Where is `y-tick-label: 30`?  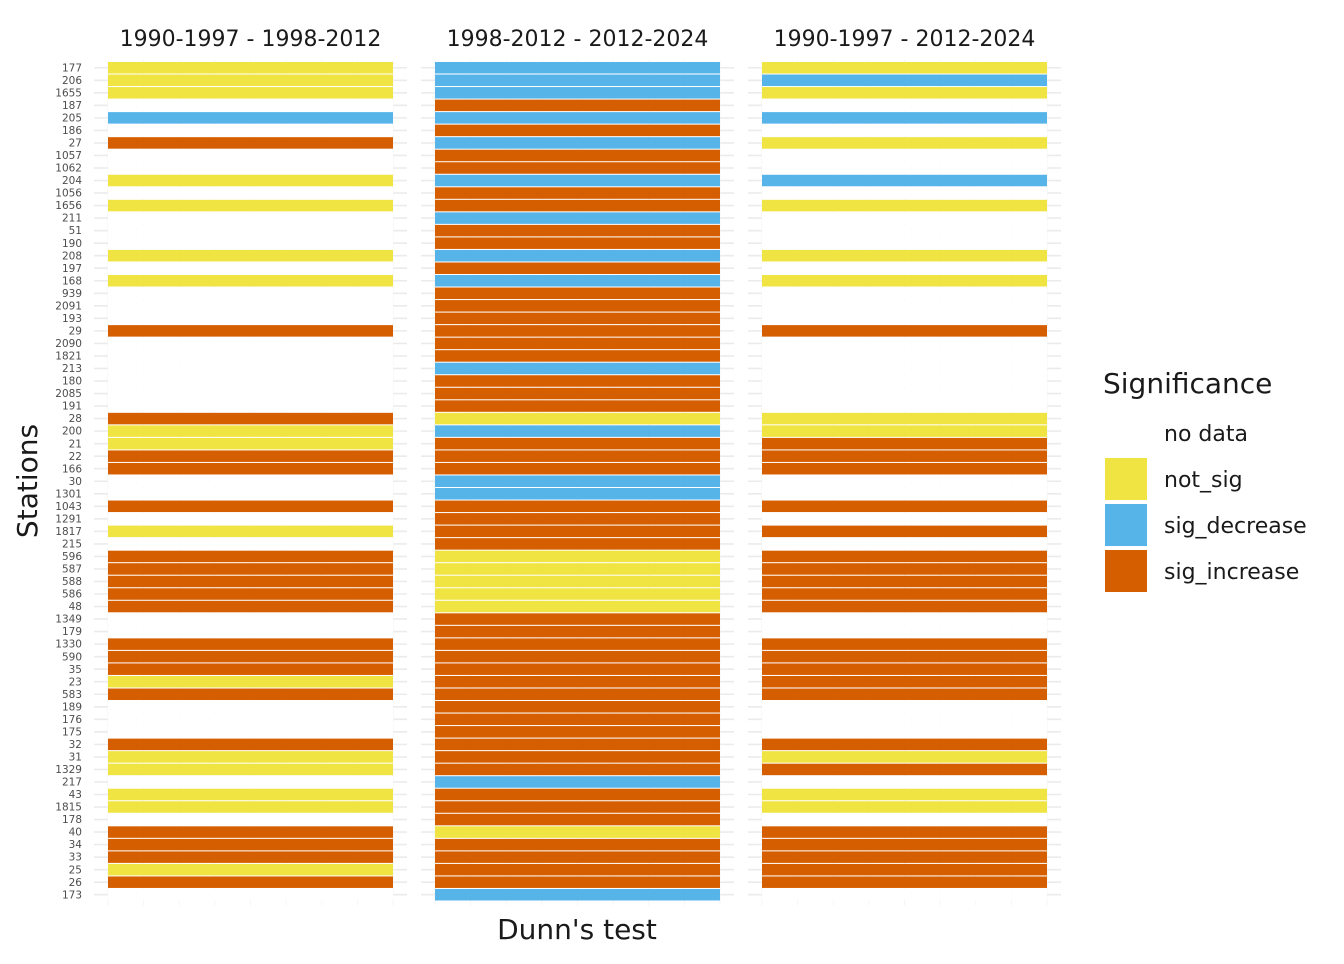 y-tick-label: 30 is located at coordinates (75, 482).